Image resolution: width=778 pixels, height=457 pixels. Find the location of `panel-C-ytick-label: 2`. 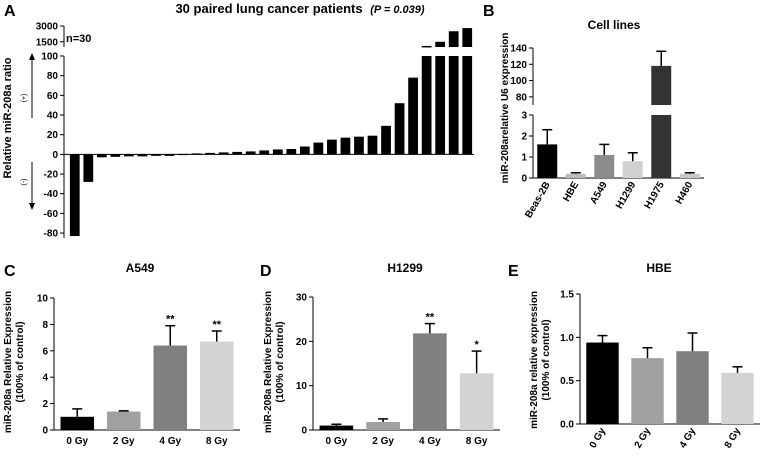

panel-C-ytick-label: 2 is located at coordinates (45, 404).